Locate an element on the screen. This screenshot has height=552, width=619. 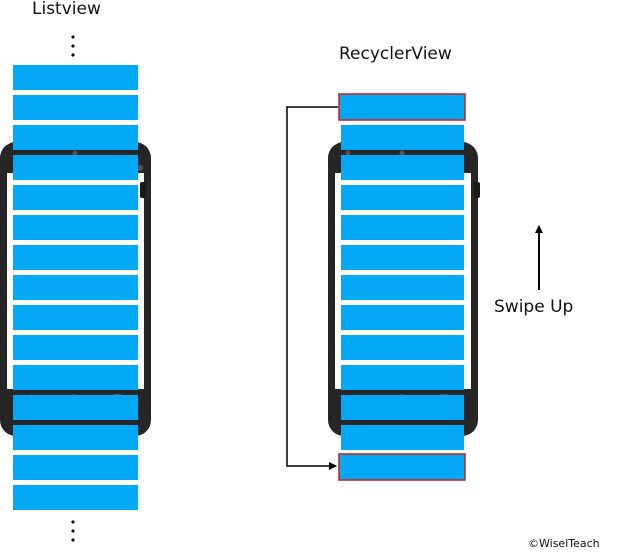
status-icon is located at coordinates (140, 168).